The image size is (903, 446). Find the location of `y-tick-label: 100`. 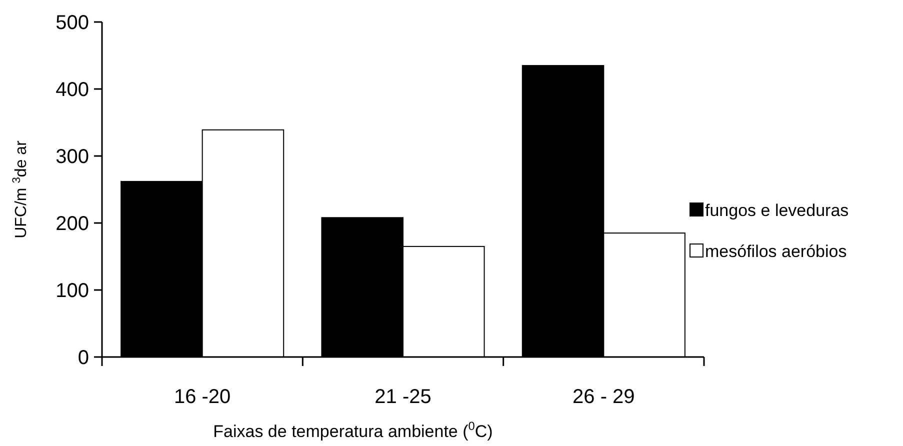

y-tick-label: 100 is located at coordinates (72, 291).